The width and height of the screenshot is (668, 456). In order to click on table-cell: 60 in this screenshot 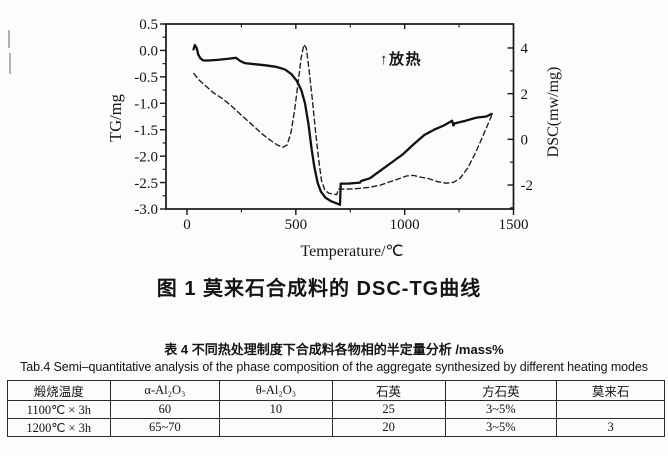, I will do `click(165, 409)`.